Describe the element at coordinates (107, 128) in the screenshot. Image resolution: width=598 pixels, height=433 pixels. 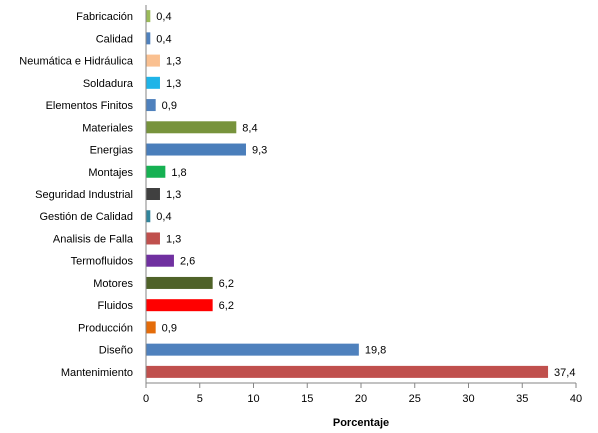
I see `category-label: Materiales` at that location.